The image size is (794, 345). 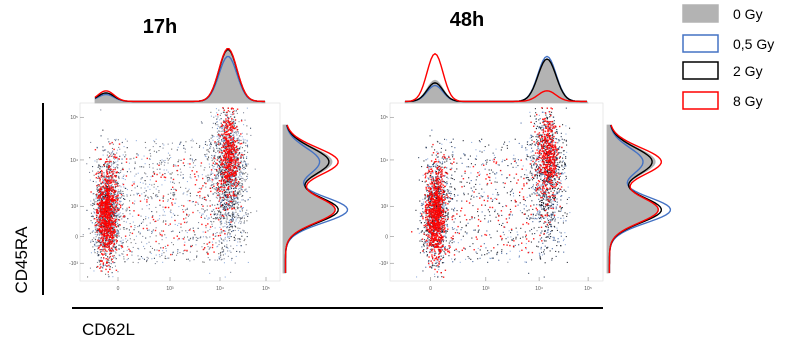 What do you see at coordinates (748, 14) in the screenshot?
I see `legend-label-0gy: 0 Gy` at bounding box center [748, 14].